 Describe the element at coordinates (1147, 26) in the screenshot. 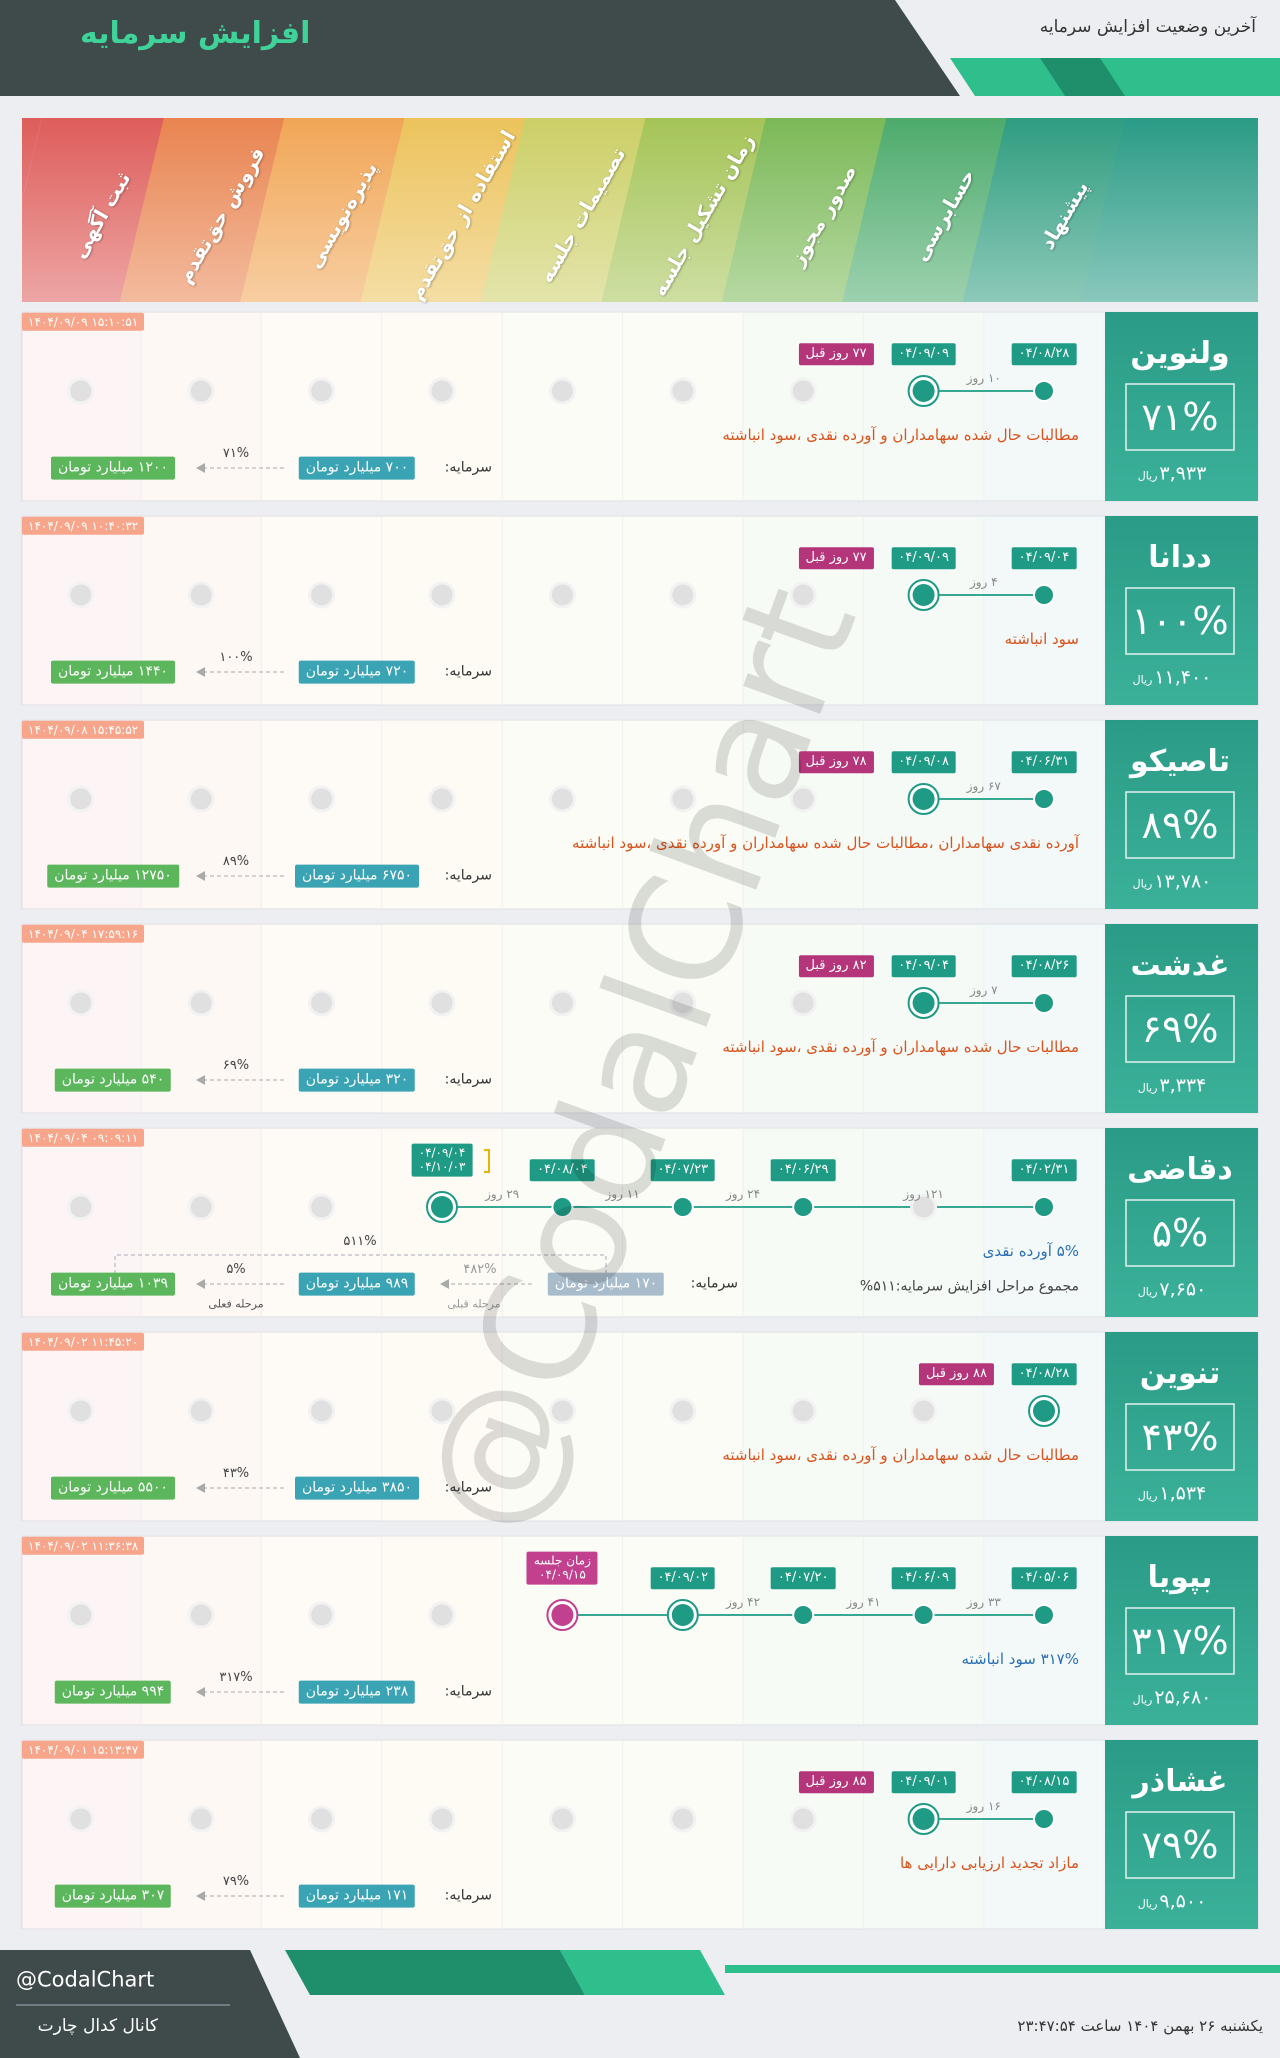

I see `page-subtitle: آخرین وضعیت افزایش سرمایه` at that location.